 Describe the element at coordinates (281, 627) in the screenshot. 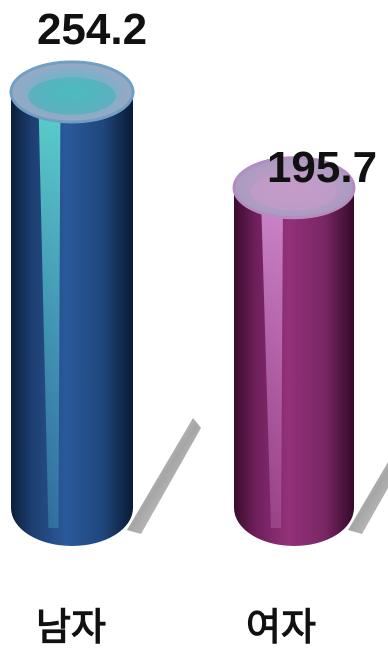

I see `category-label-2: 여자` at that location.